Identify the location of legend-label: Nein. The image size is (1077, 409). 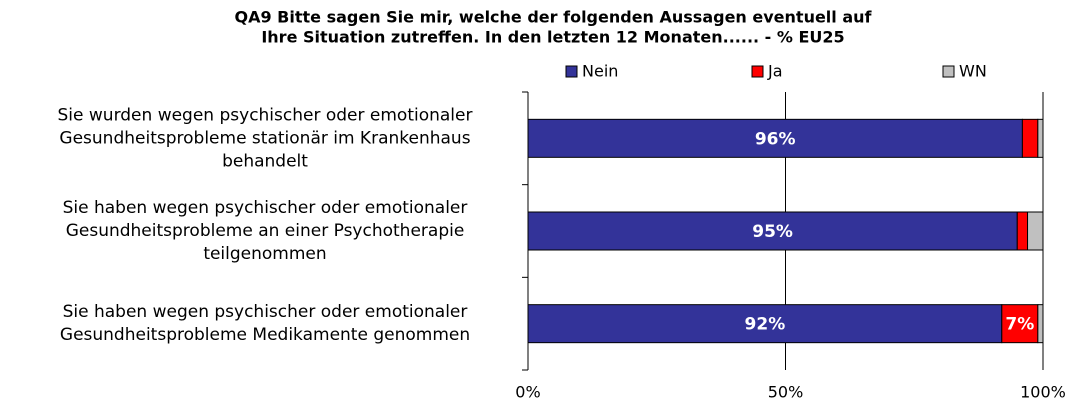
(600, 71).